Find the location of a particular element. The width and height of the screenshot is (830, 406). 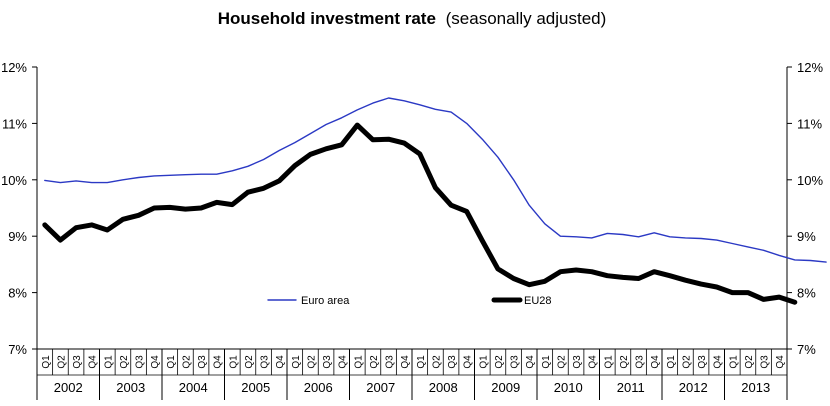

chart-subtitle: (seasonally adjusted) is located at coordinates (526, 18).